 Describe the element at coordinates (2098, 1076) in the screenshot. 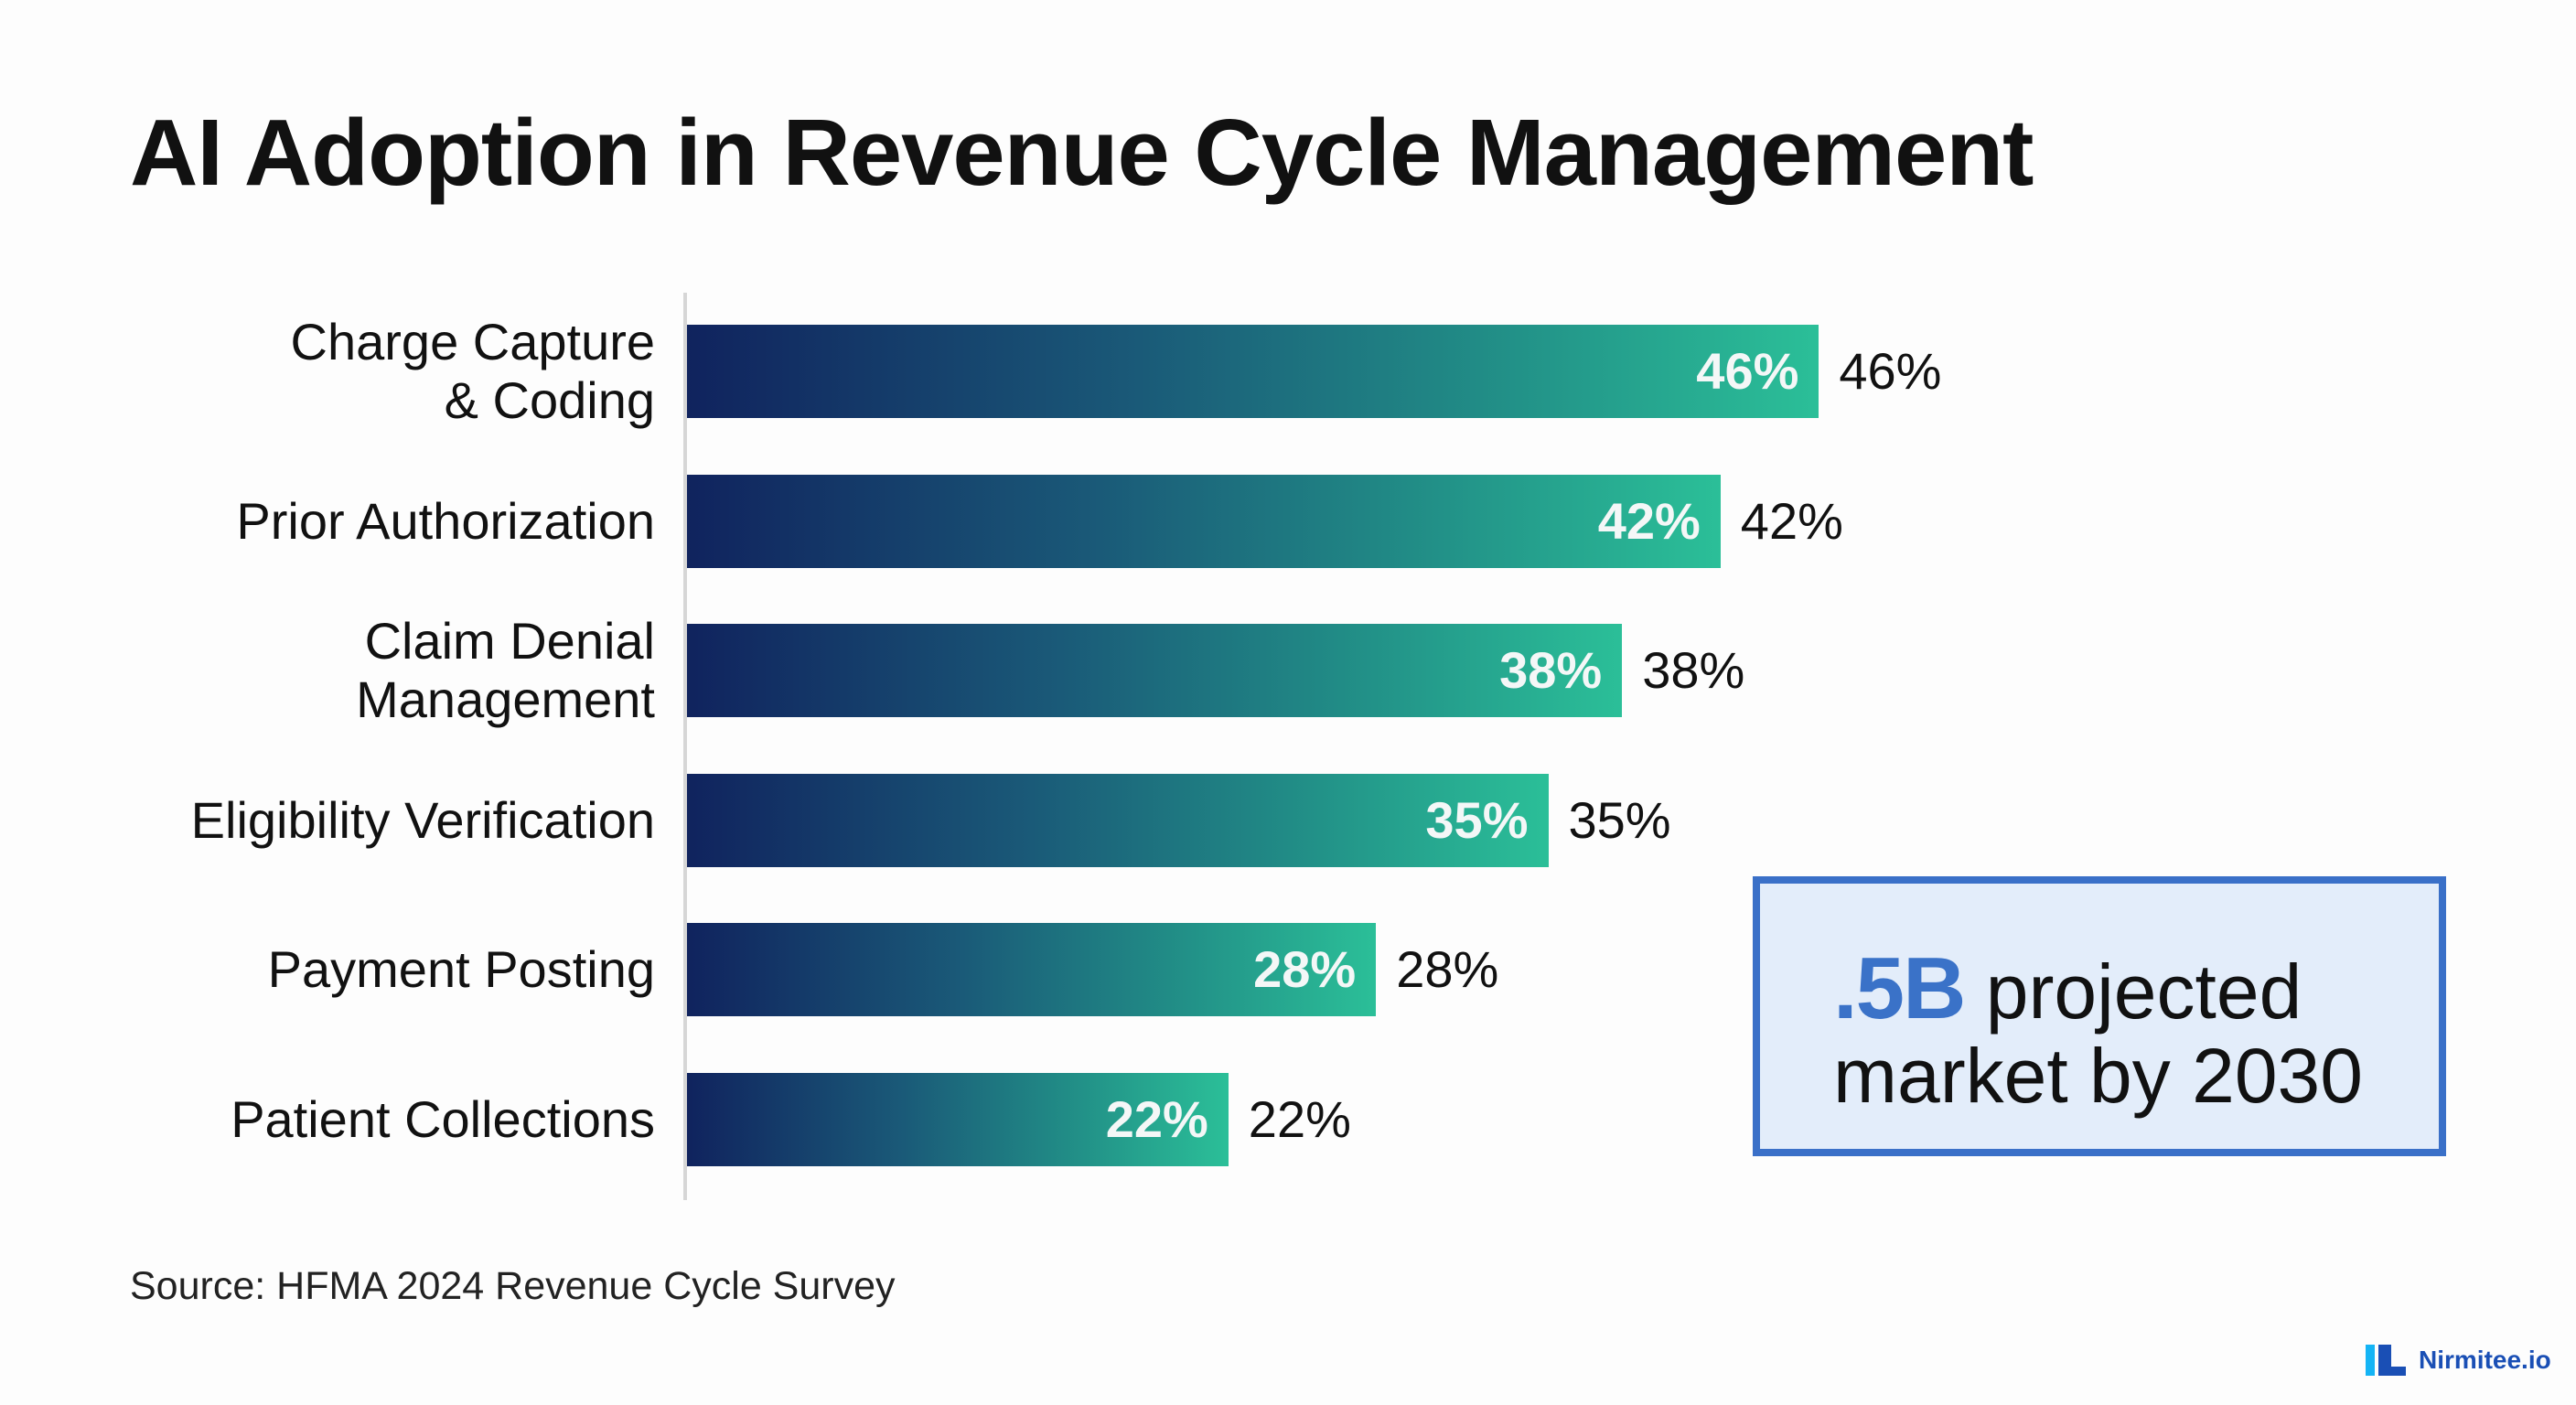

I see `callout-line-2: market by 2030` at that location.